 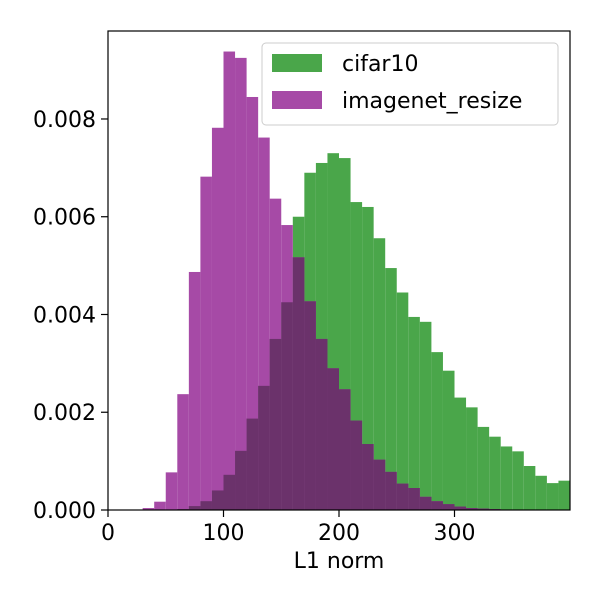 What do you see at coordinates (224, 533) in the screenshot?
I see `x-tick-label: 100` at bounding box center [224, 533].